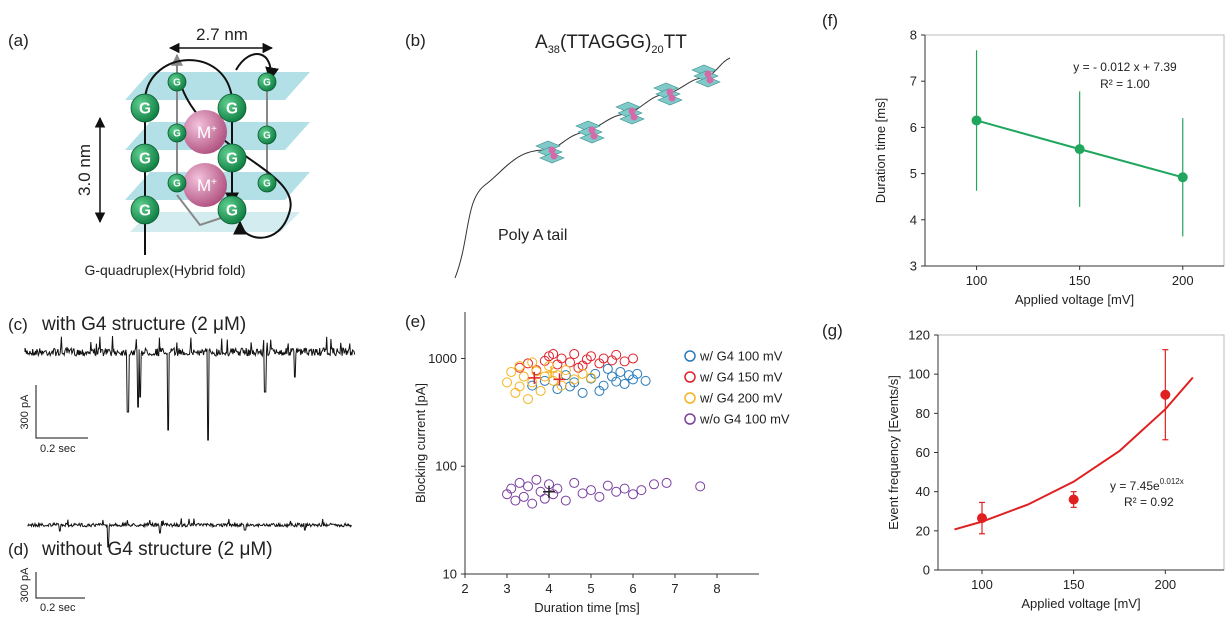 This screenshot has height=619, width=1225. I want to click on y-tick-label: 3, so click(913, 266).